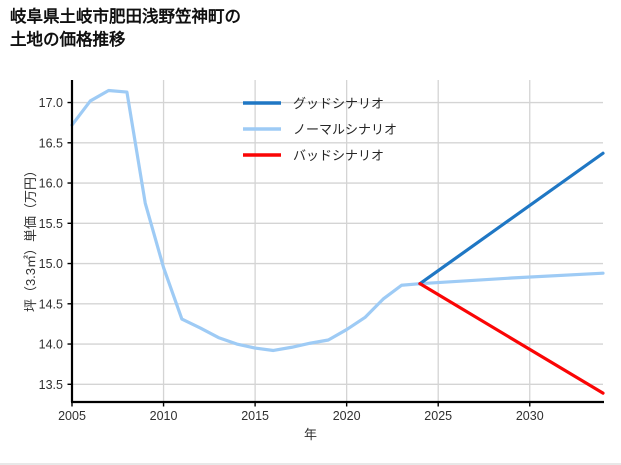 Image resolution: width=621 pixels, height=465 pixels. I want to click on x-tick-label: 2025, so click(438, 416).